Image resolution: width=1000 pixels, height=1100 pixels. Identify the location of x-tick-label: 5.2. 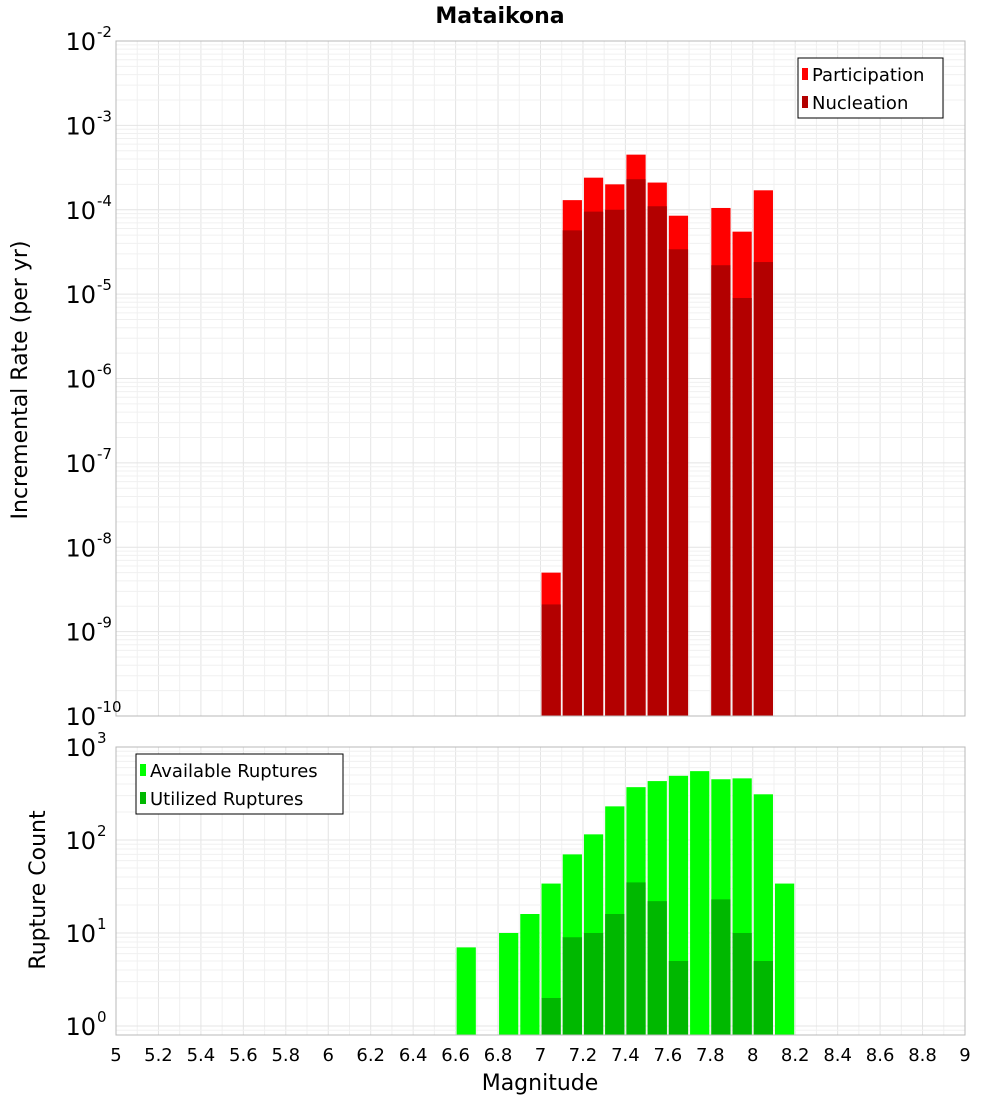
(158, 1055).